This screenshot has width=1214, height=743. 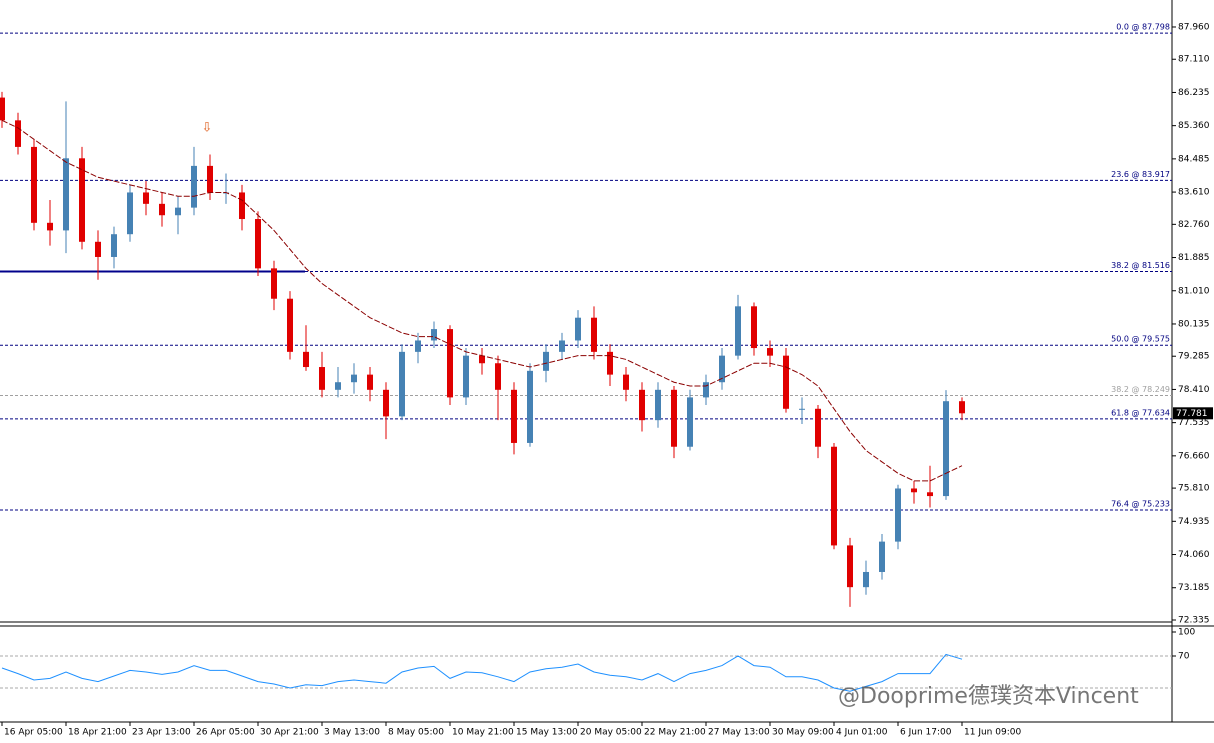 What do you see at coordinates (988, 696) in the screenshot?
I see `watermark: @Dooprime德璞资本Vincent` at bounding box center [988, 696].